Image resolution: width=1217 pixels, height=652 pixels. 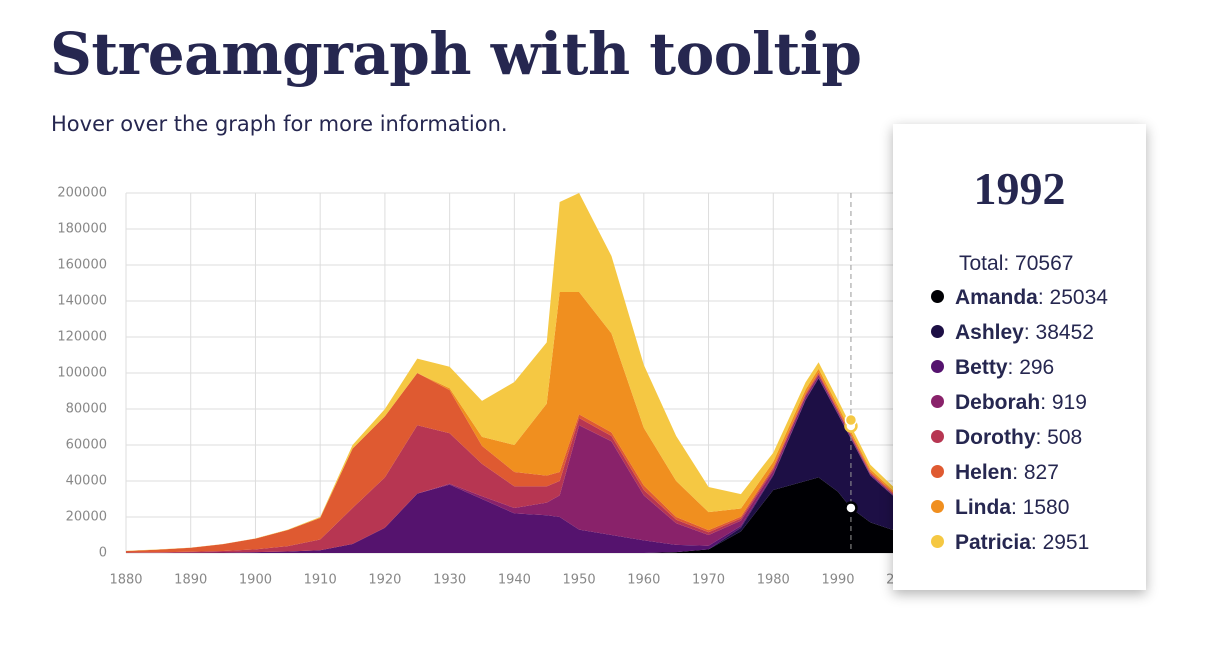 What do you see at coordinates (190, 580) in the screenshot?
I see `x-tick-label: 1890` at bounding box center [190, 580].